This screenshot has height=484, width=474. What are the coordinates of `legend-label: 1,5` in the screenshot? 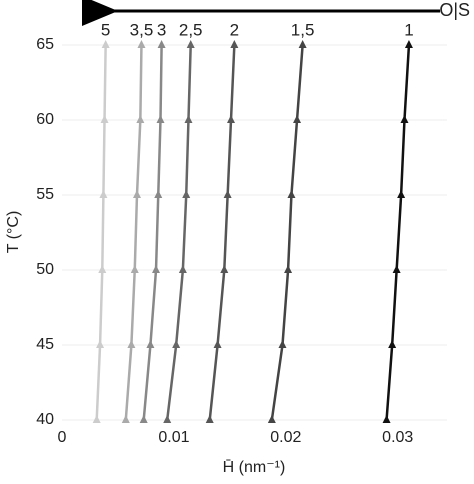 It's located at (303, 29).